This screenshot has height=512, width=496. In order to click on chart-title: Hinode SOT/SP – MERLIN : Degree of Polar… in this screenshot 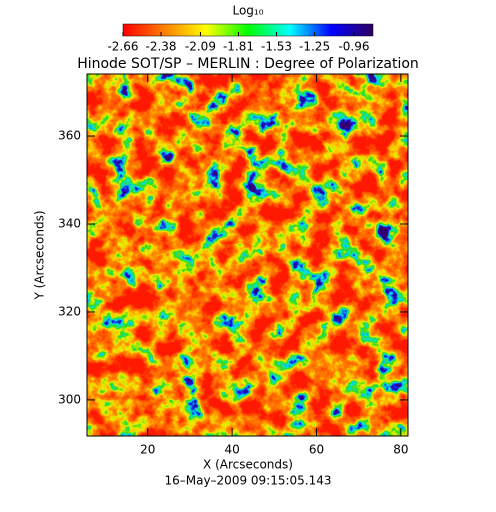, I will do `click(248, 64)`.